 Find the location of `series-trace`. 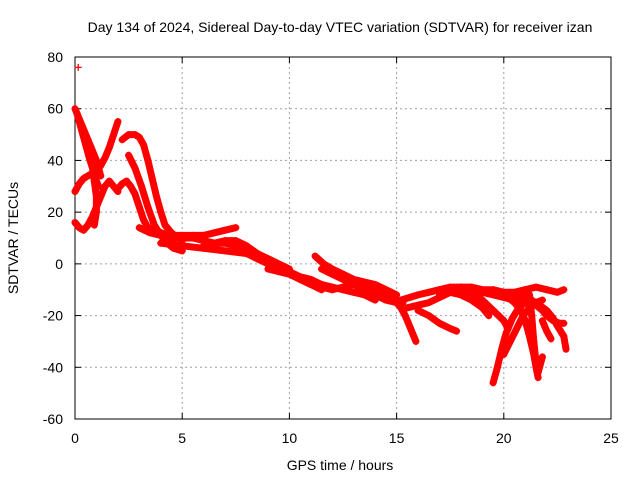

series-trace is located at coordinates (512, 341).